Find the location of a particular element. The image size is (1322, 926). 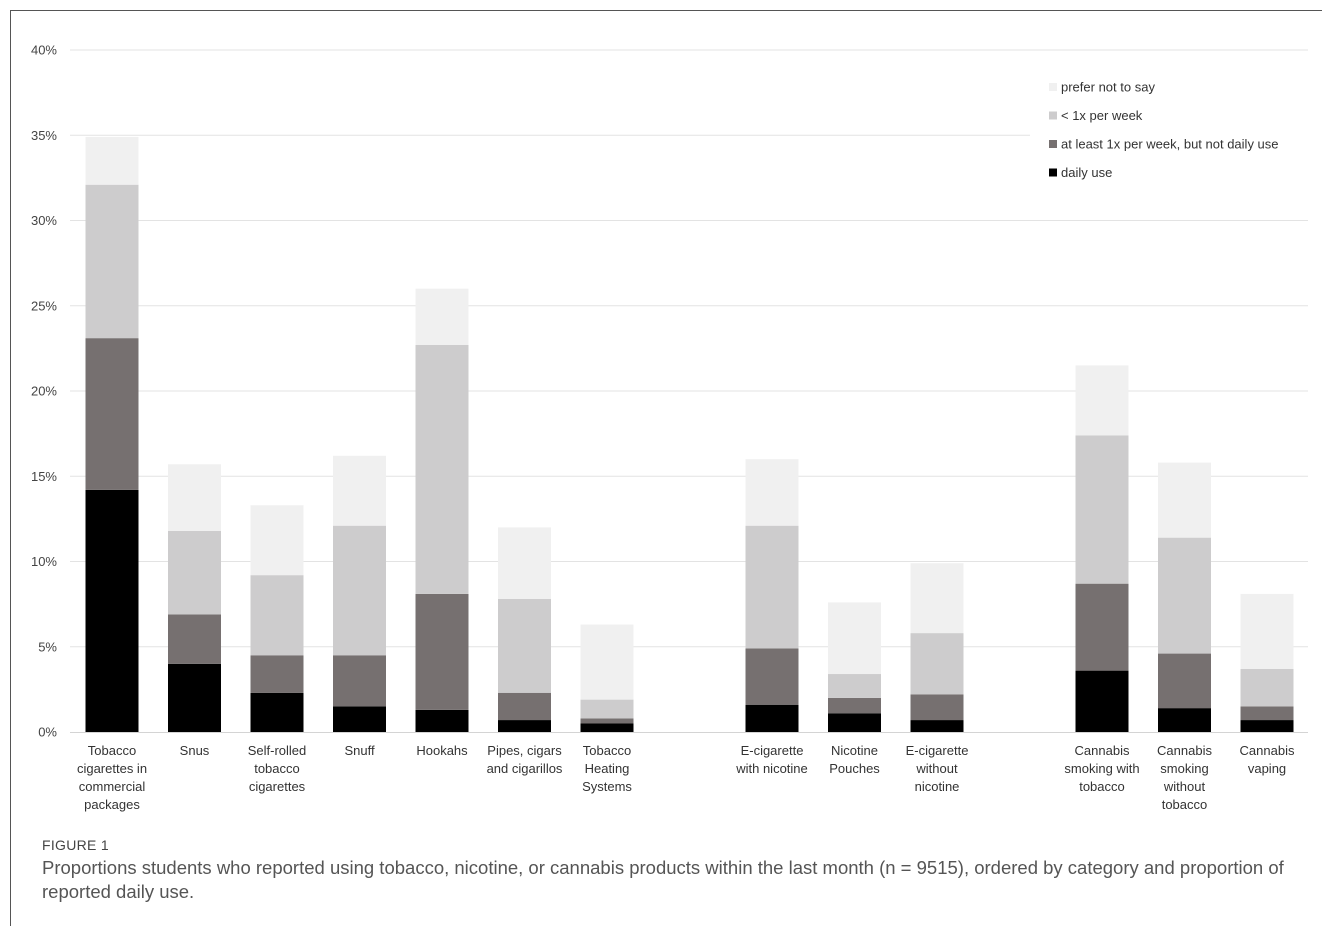

figure-frame-top is located at coordinates (666, 10).